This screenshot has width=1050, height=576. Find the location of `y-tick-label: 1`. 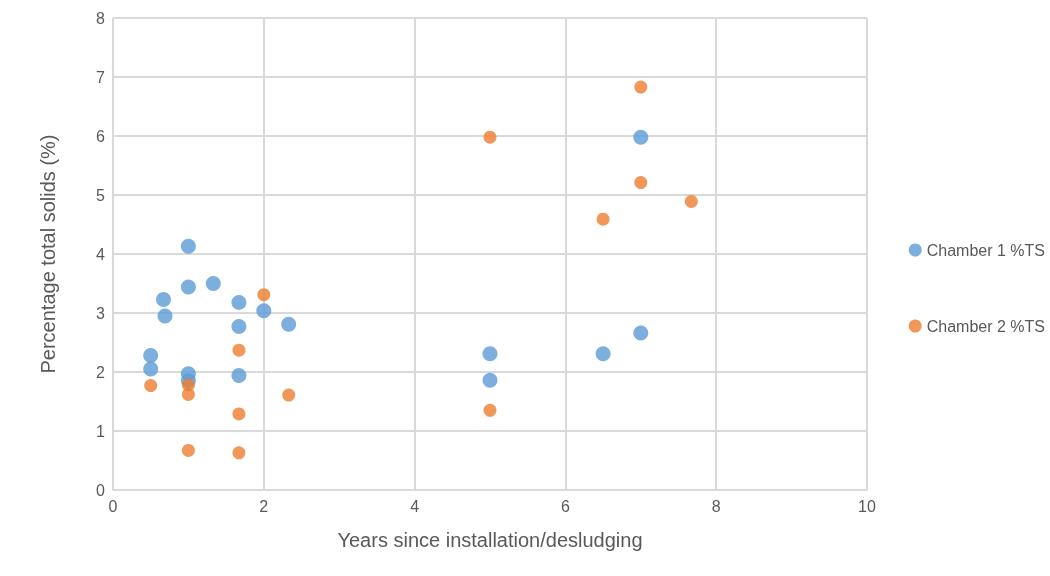

y-tick-label: 1 is located at coordinates (101, 431).